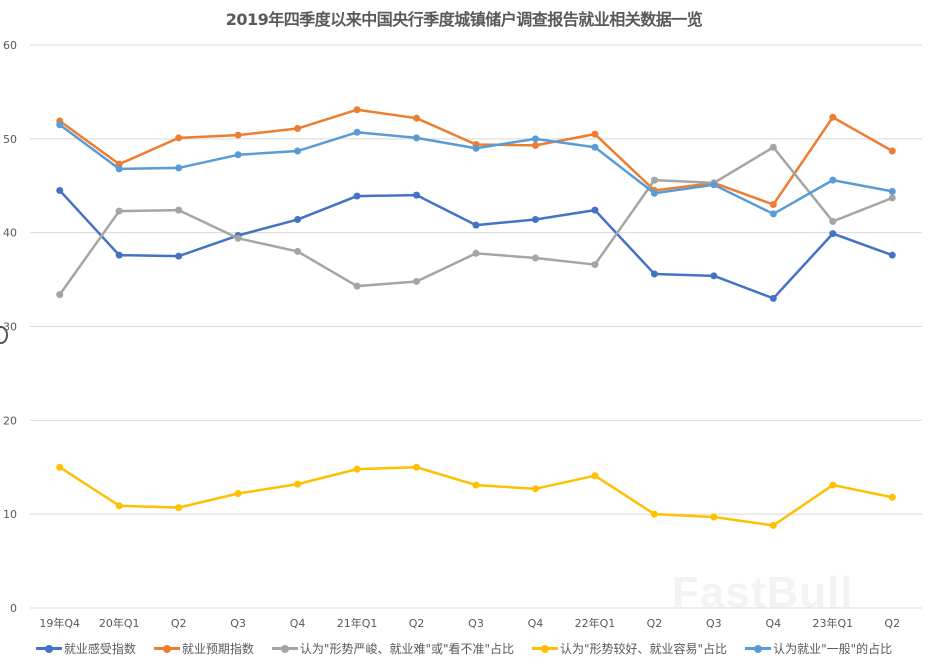 Image resolution: width=928 pixels, height=663 pixels. Describe the element at coordinates (10, 233) in the screenshot. I see `y-tick-label: 40` at that location.